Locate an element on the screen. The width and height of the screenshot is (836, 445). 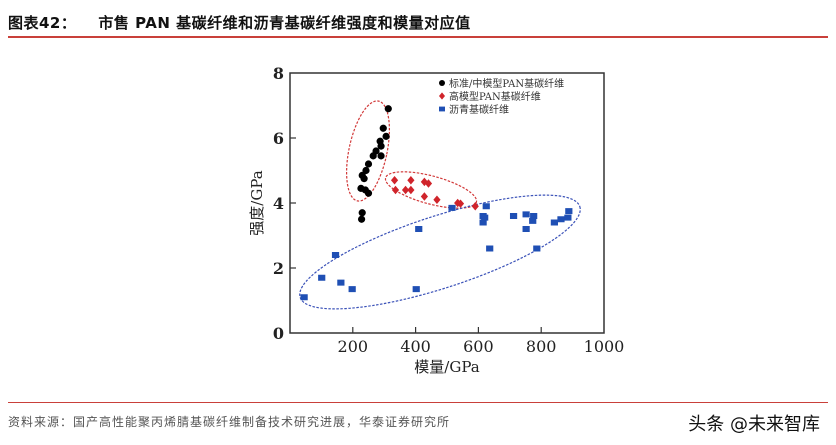
footer-divider is located at coordinates (418, 402).